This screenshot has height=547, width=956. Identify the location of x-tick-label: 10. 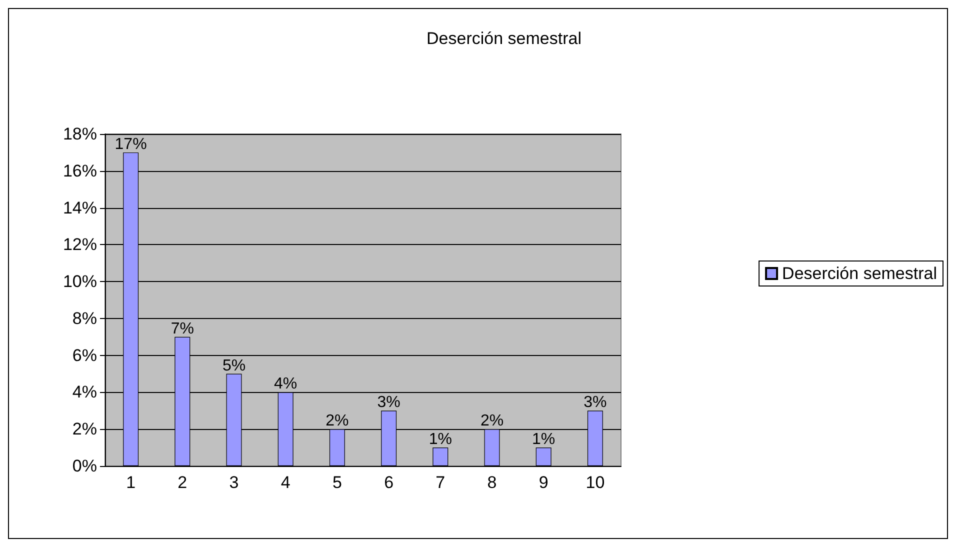
(595, 482).